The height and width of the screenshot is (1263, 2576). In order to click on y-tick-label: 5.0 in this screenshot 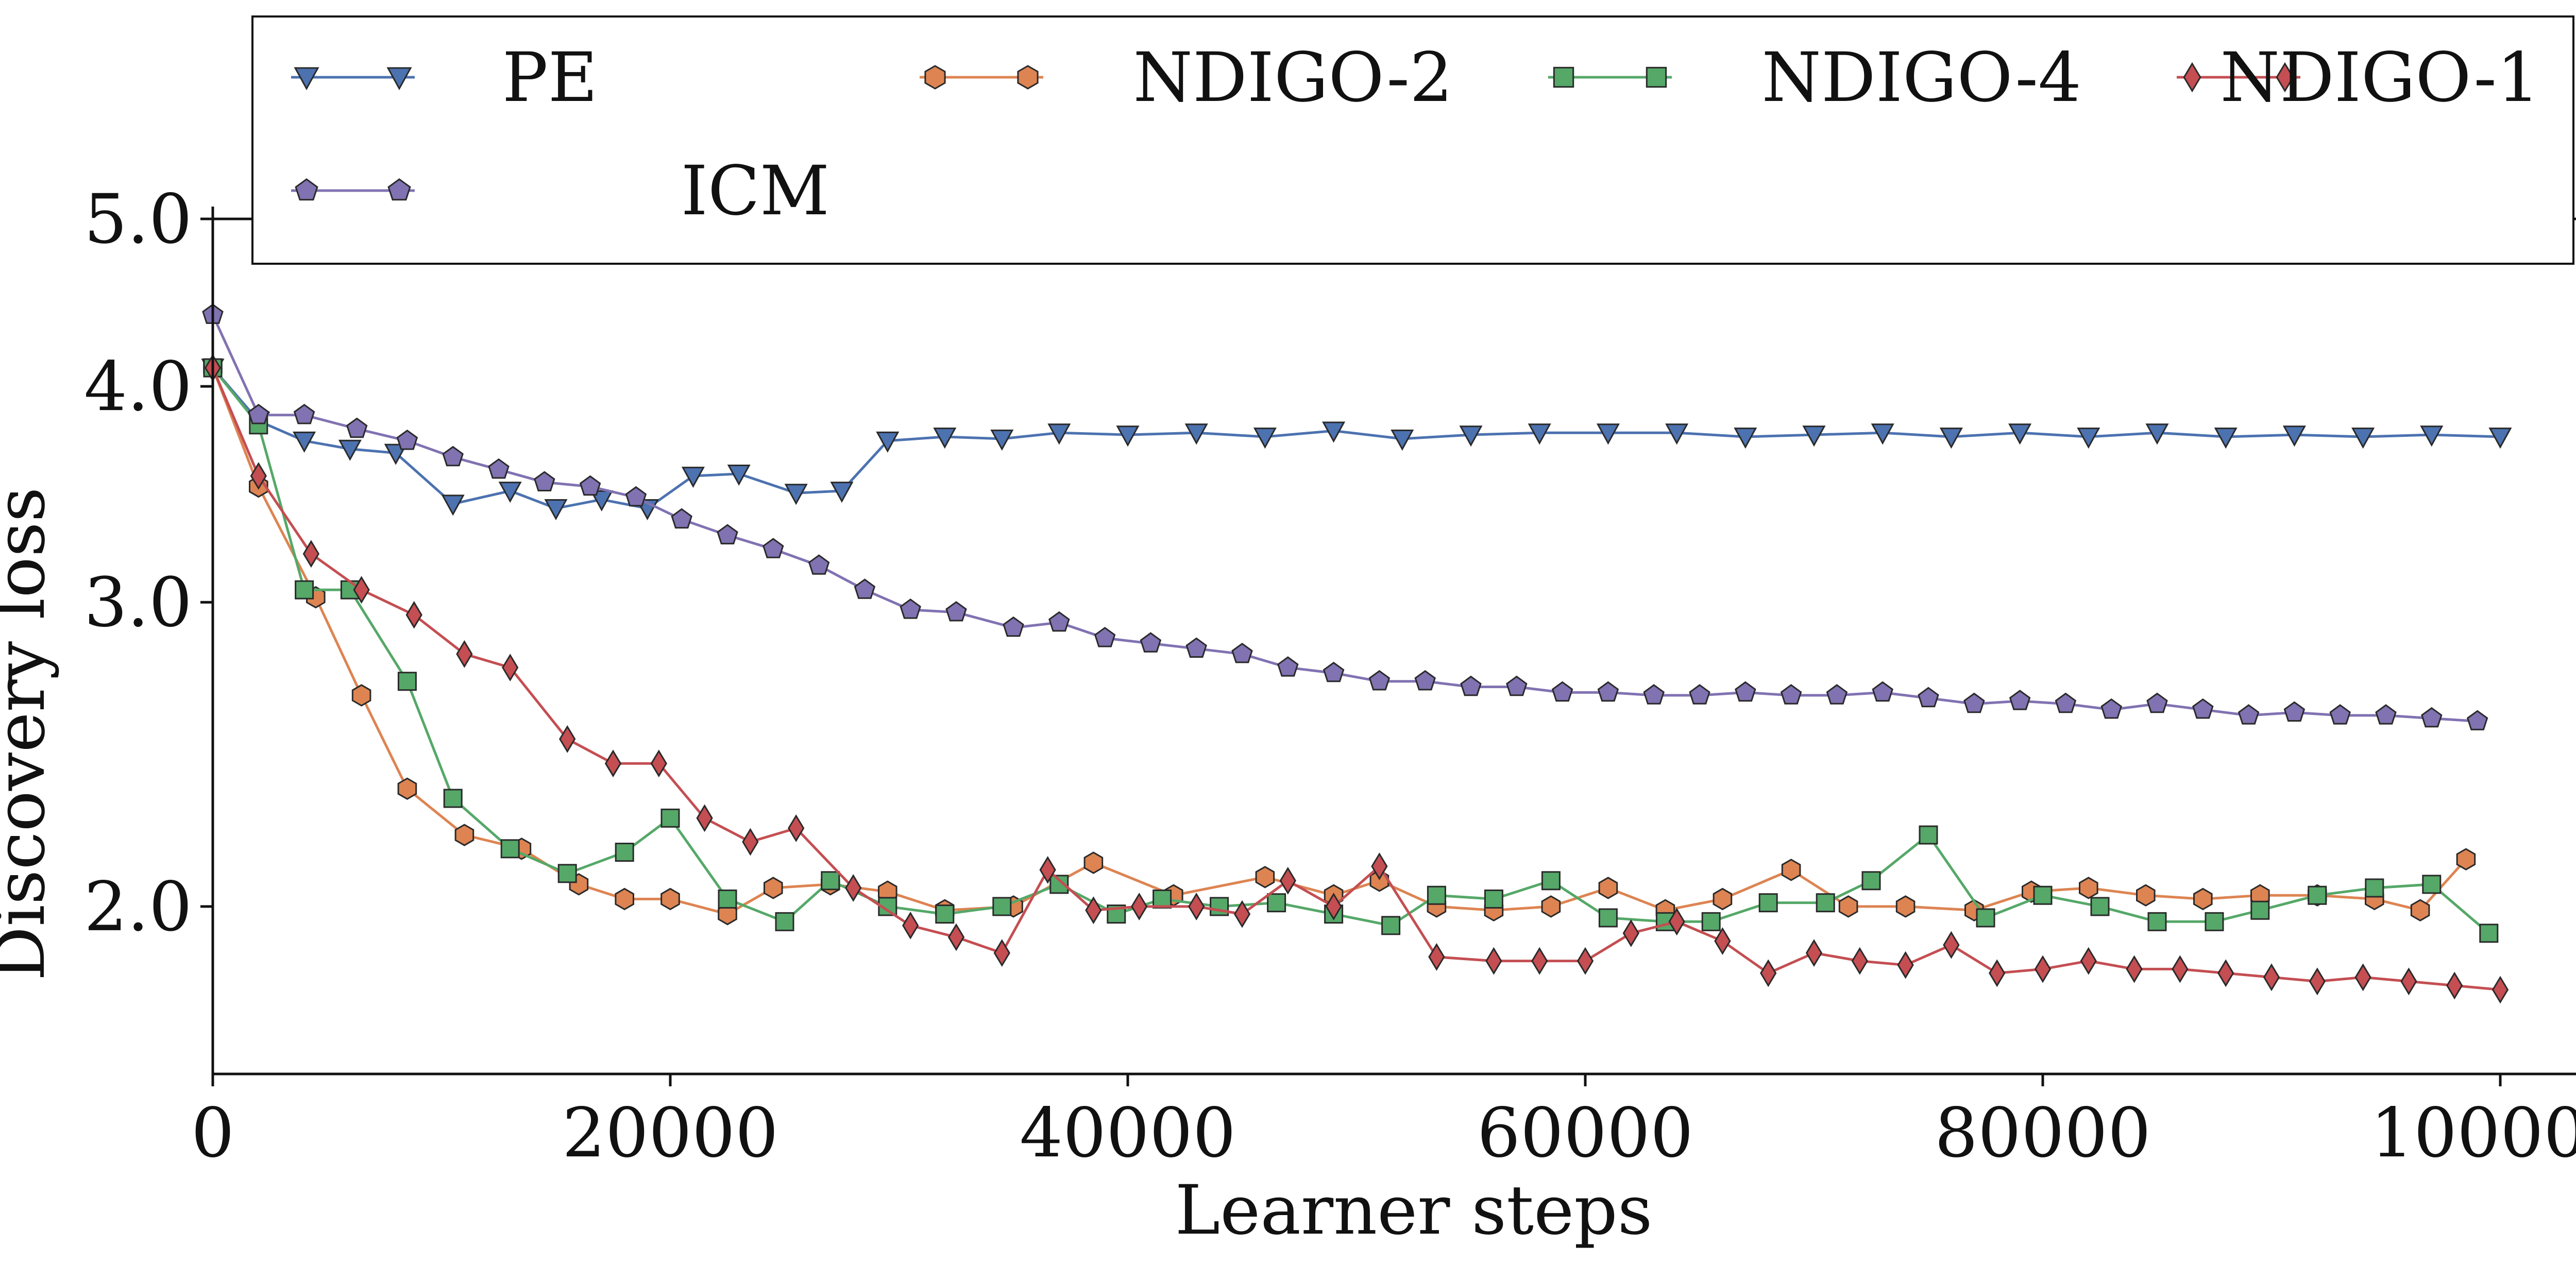, I will do `click(138, 219)`.